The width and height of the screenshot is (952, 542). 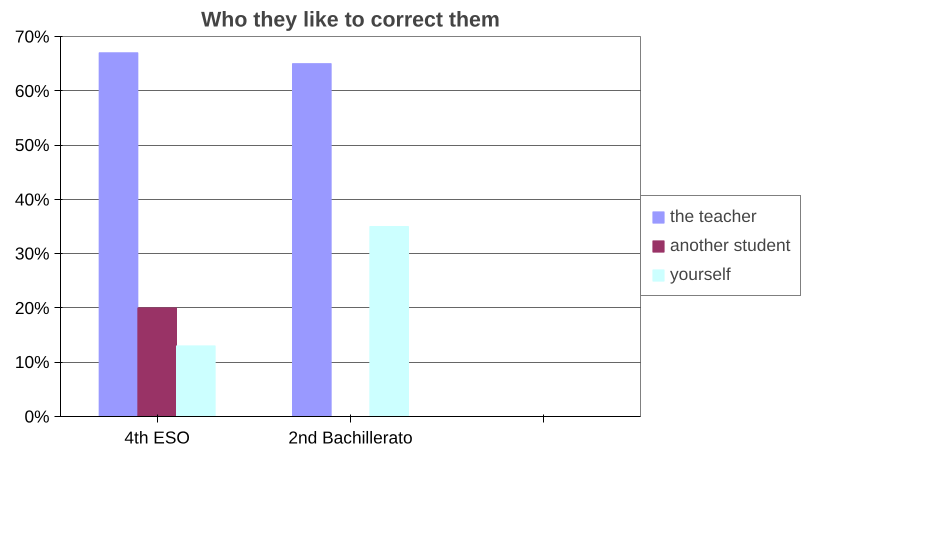 I want to click on y-tick-label: 70%, so click(x=32, y=36).